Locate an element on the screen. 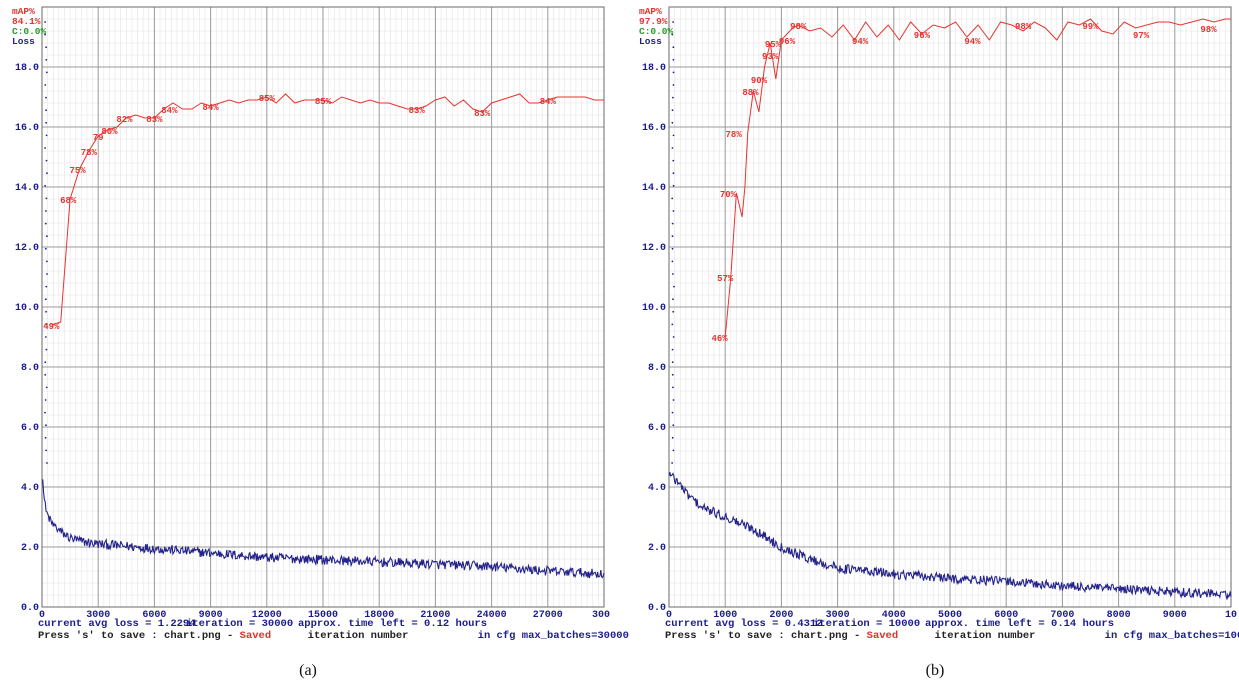 The image size is (1239, 684). panel-label-a: (a) is located at coordinates (308, 670).